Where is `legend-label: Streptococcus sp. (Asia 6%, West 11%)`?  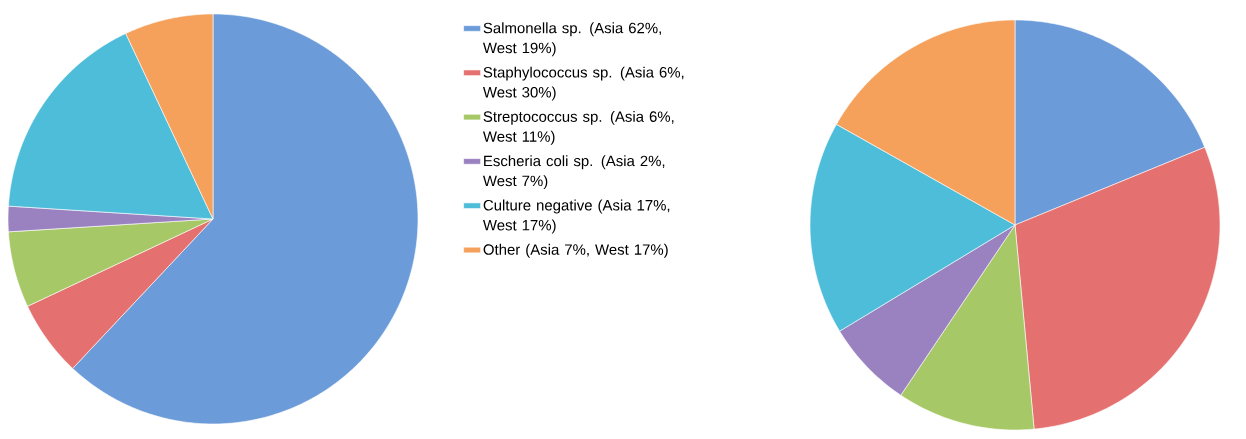 legend-label: Streptococcus sp. (Asia 6%, West 11%) is located at coordinates (578, 127).